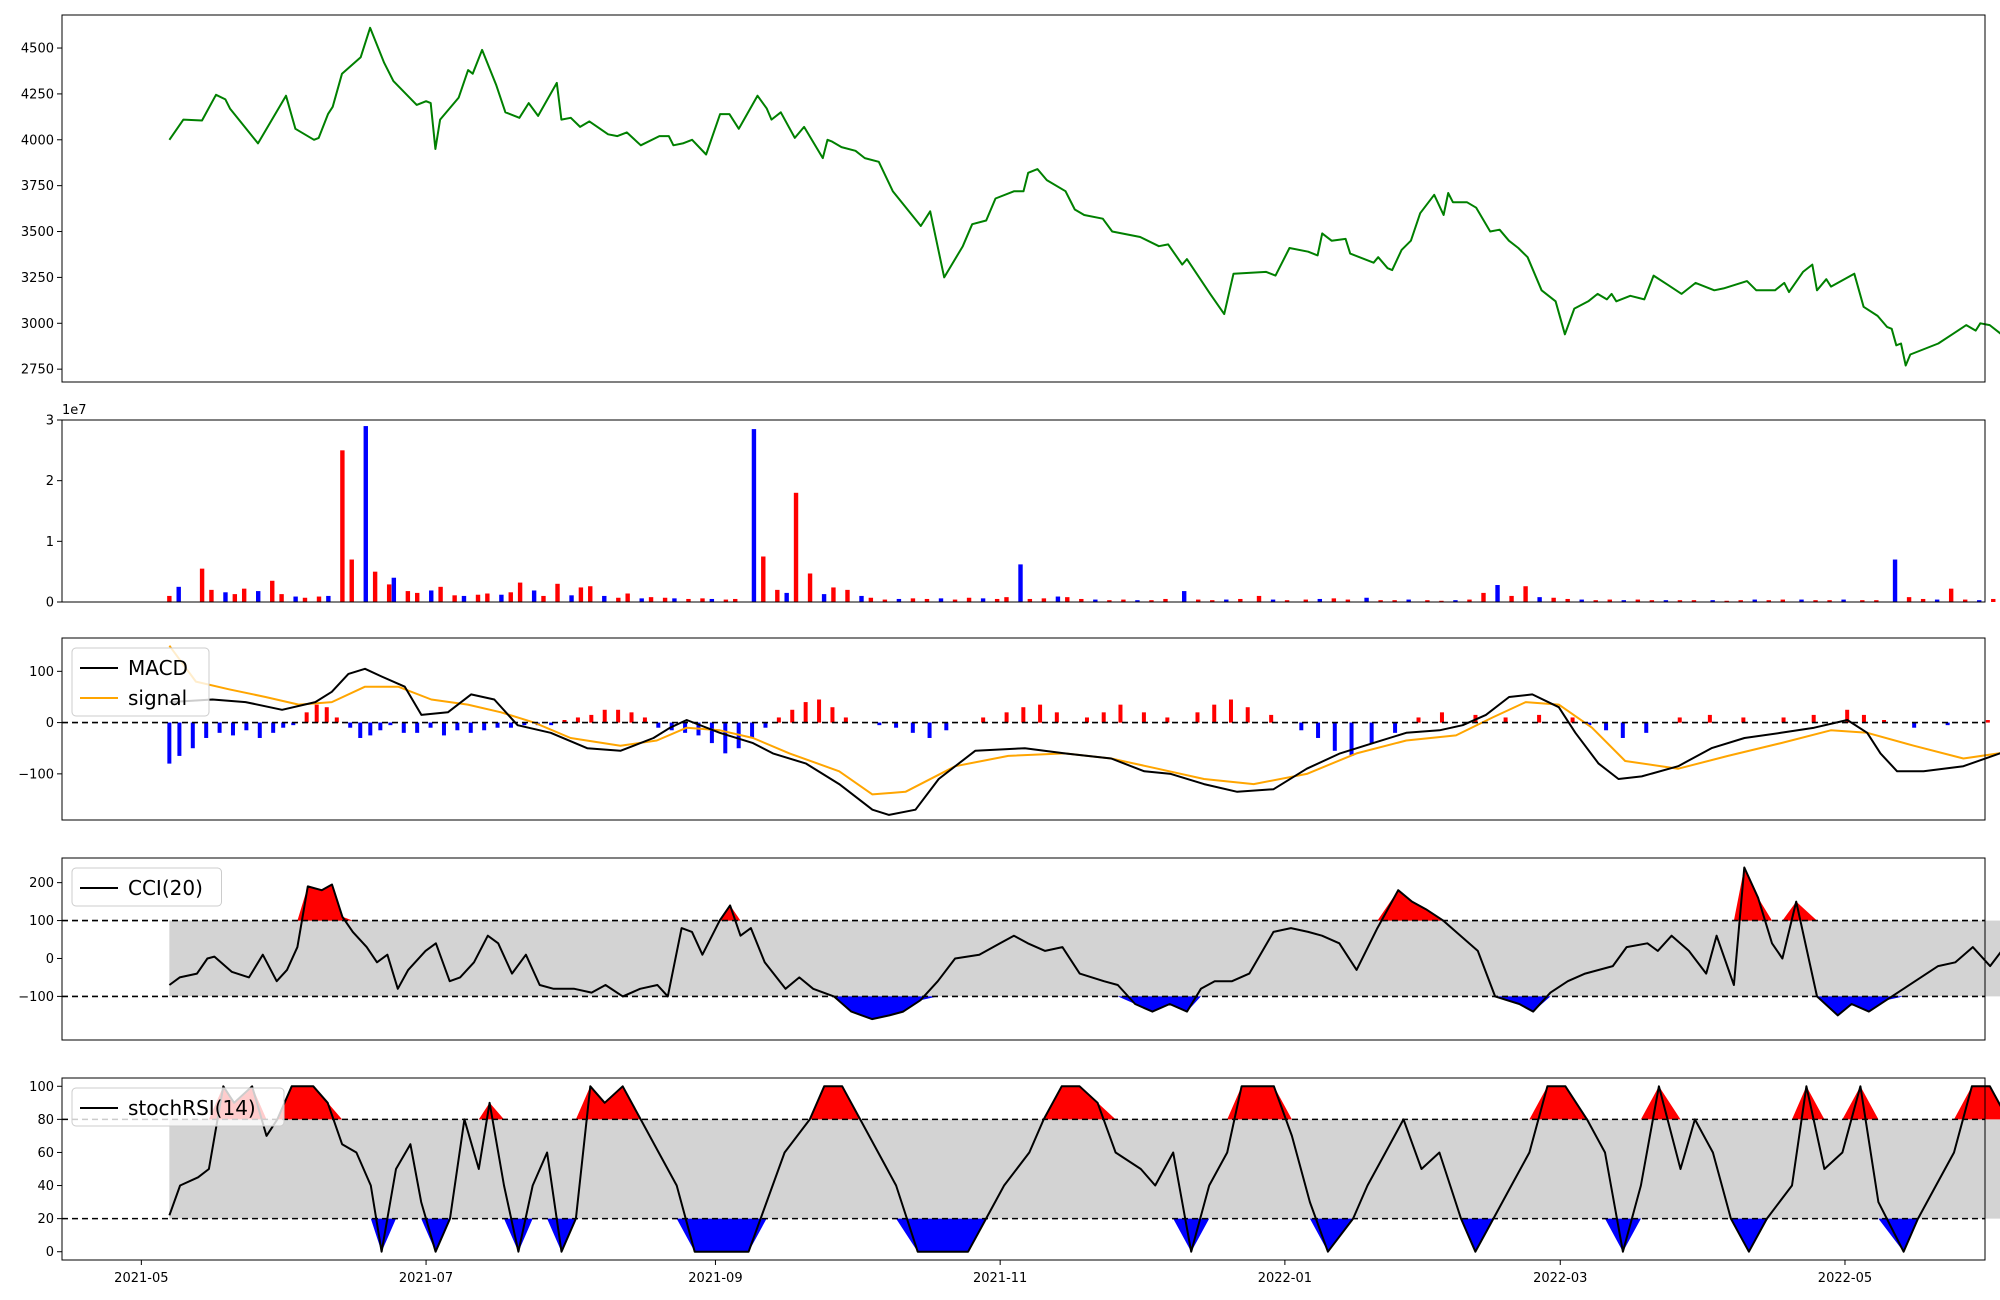 The image size is (2000, 1300). What do you see at coordinates (165, 888) in the screenshot?
I see `cci-legend-label: CCI(20)` at bounding box center [165, 888].